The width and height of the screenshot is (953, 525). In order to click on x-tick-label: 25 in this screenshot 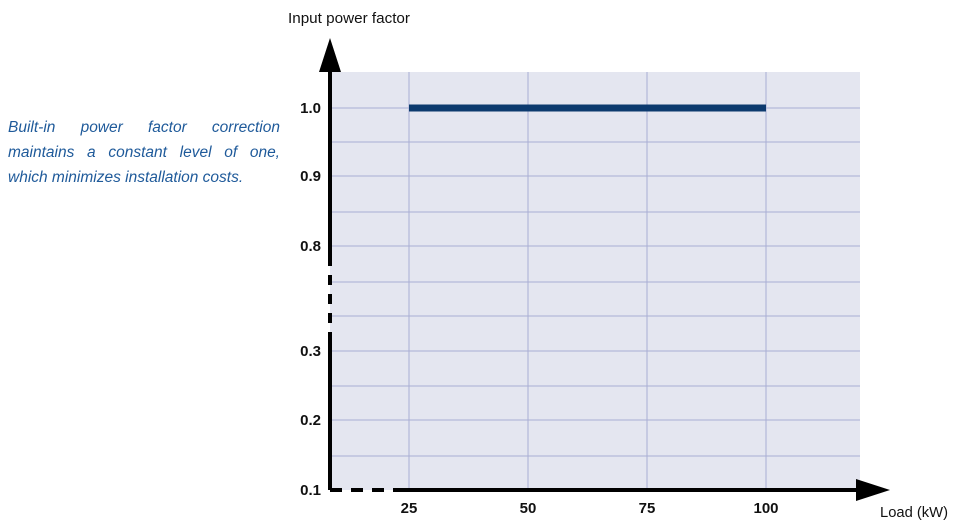, I will do `click(409, 508)`.